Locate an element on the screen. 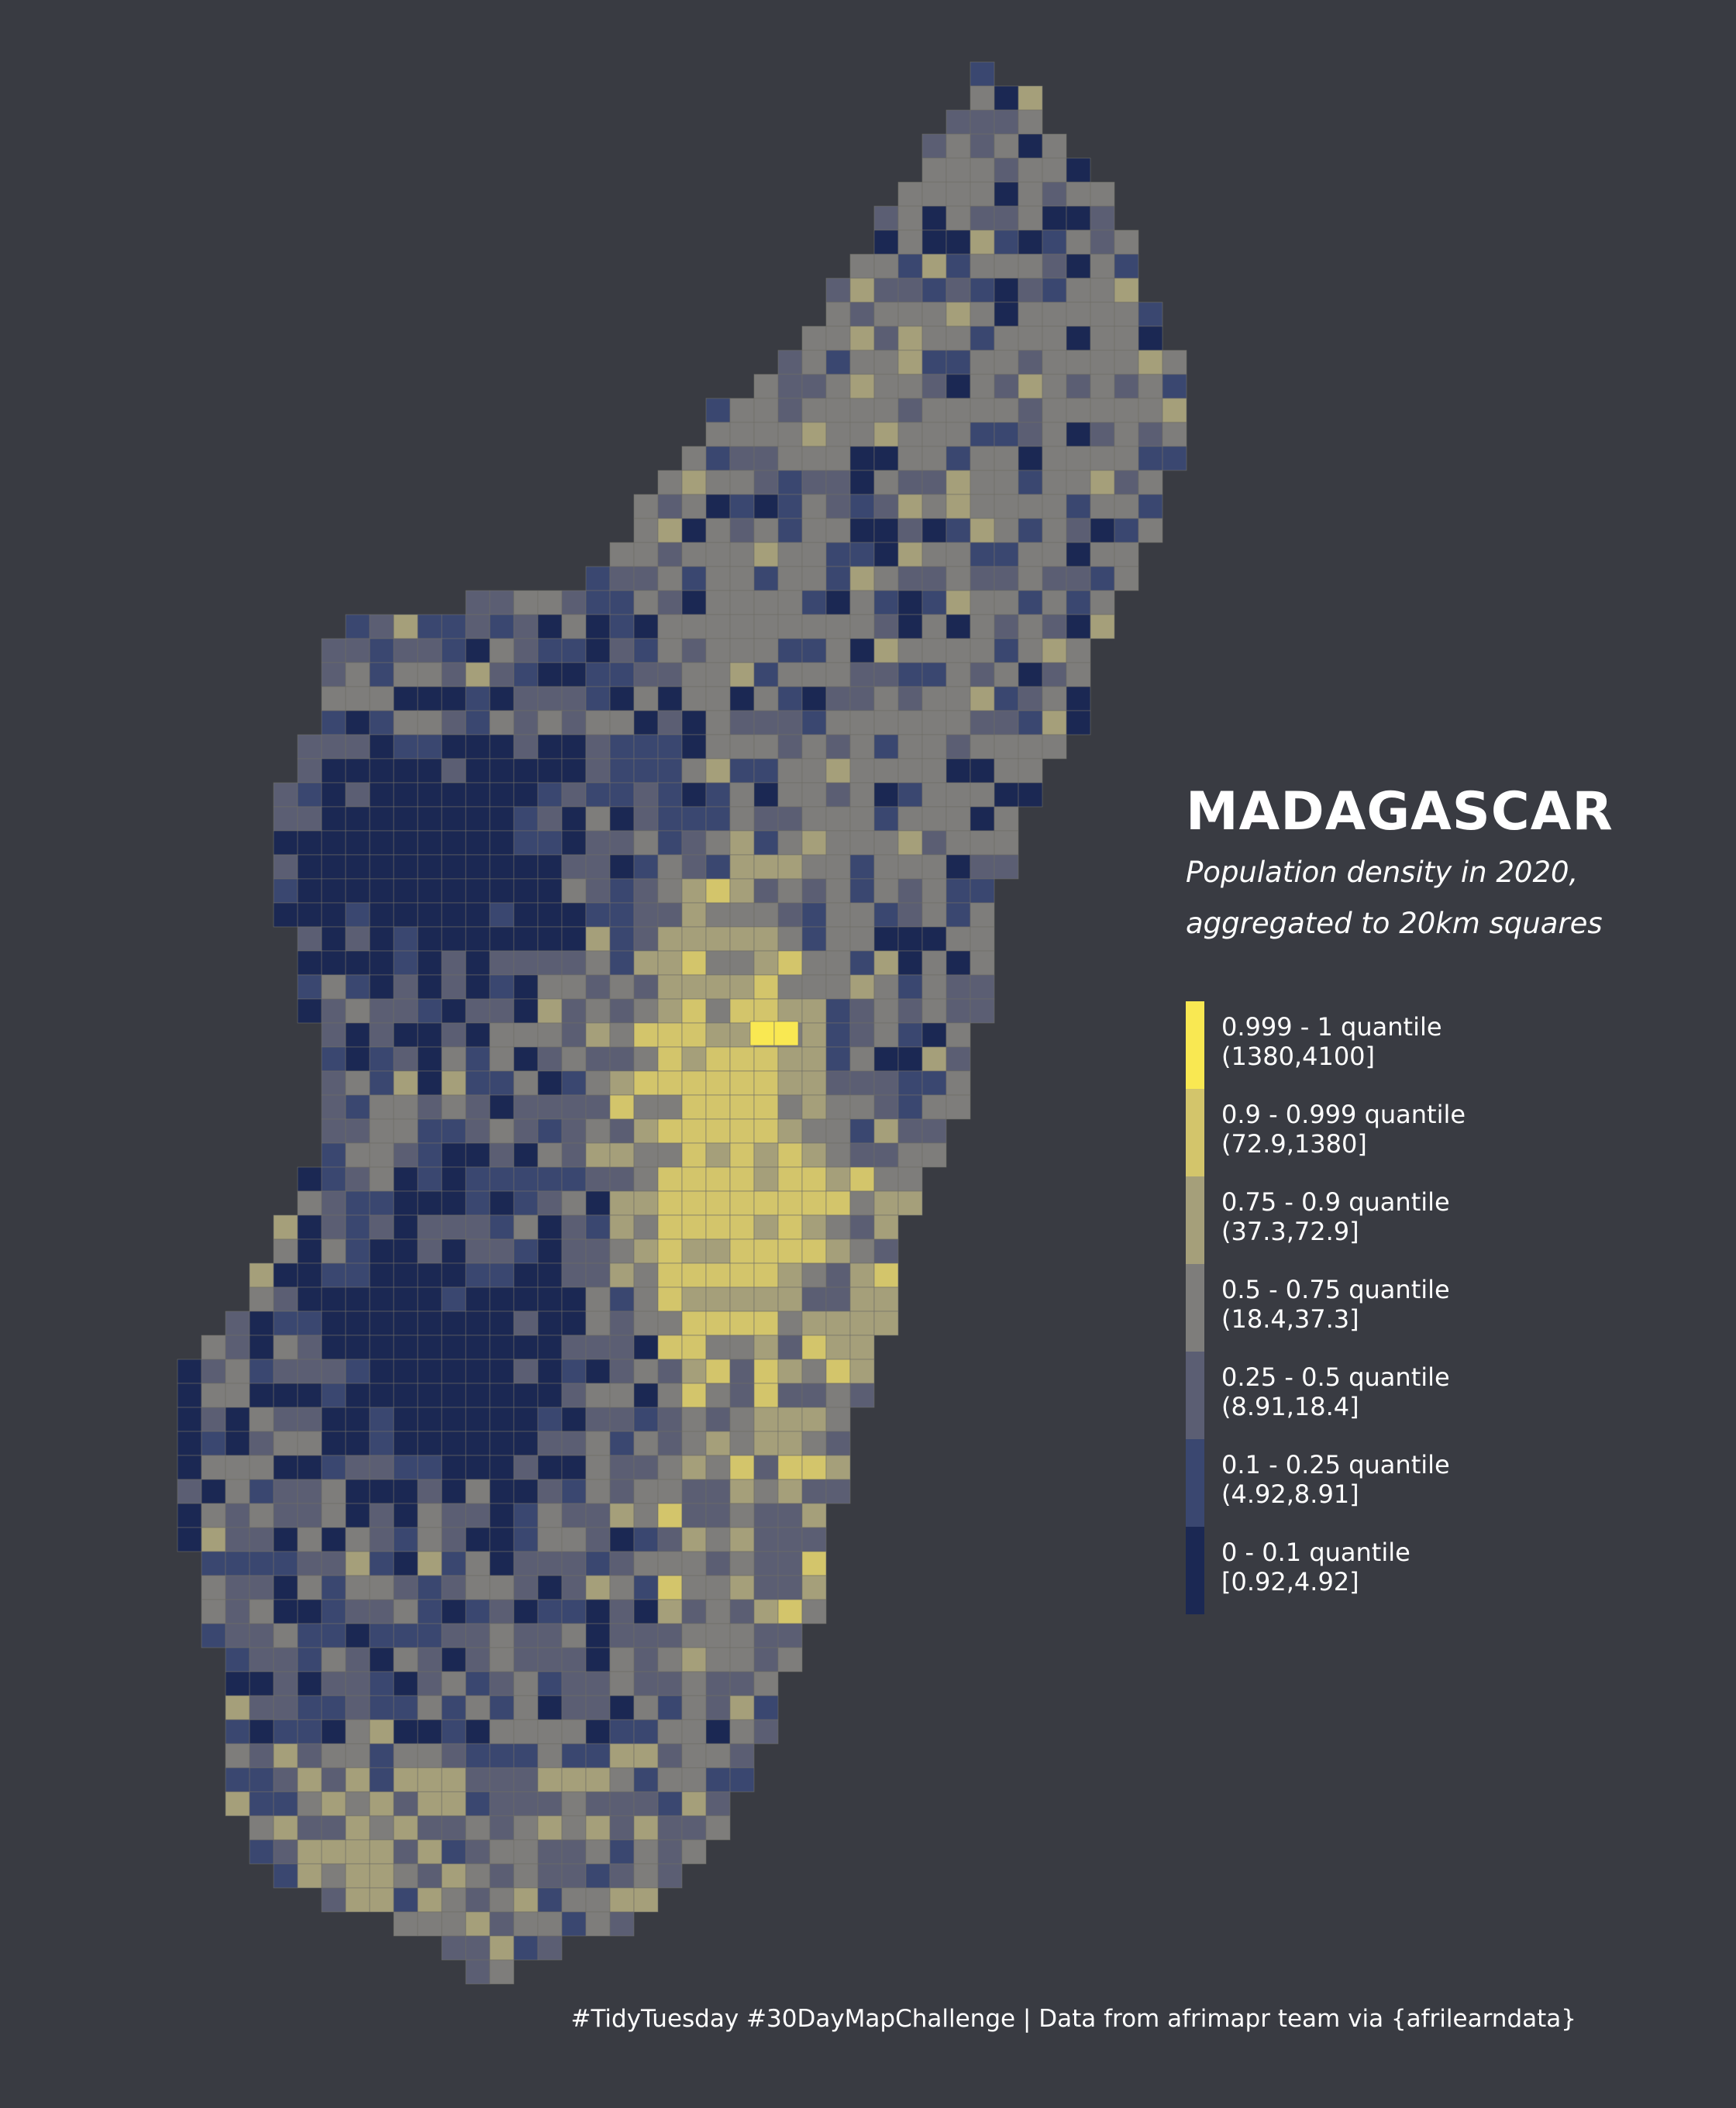 The height and width of the screenshot is (2108, 1736). legend-swatch is located at coordinates (1195, 1220).